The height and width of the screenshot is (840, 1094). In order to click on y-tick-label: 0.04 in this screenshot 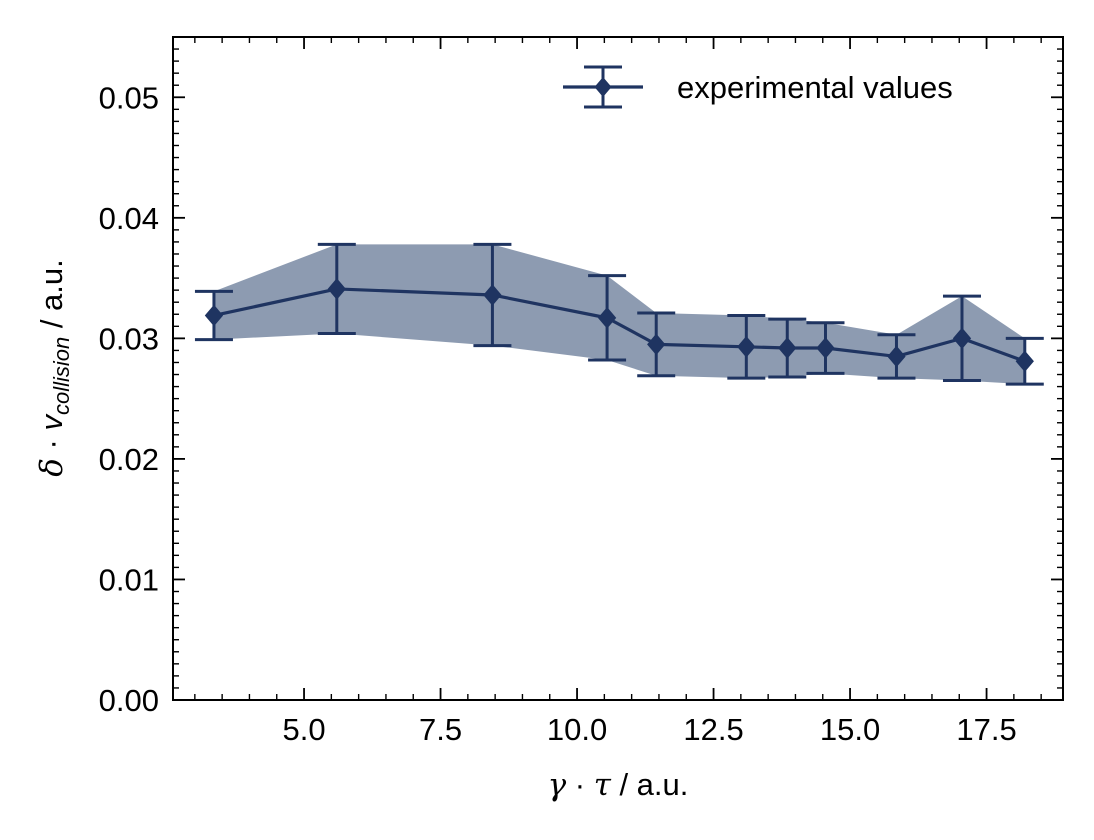, I will do `click(129, 218)`.